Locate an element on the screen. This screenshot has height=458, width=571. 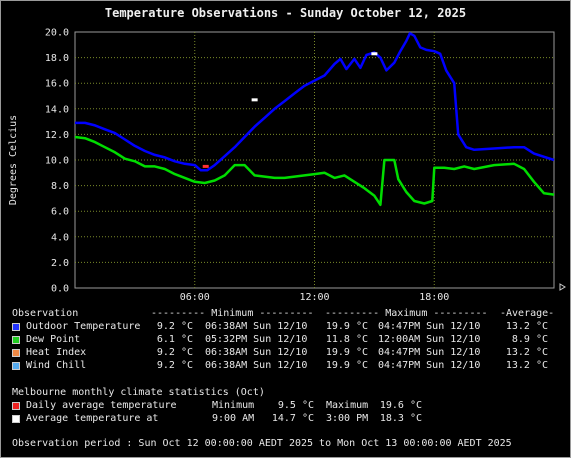
y-tick-label: 0.0 is located at coordinates (60, 289).